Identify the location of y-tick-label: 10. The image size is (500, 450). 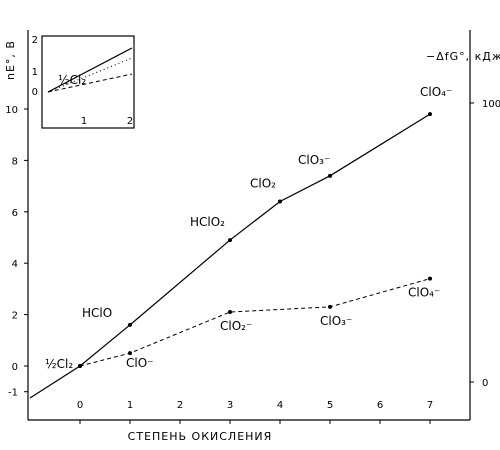
(11, 110).